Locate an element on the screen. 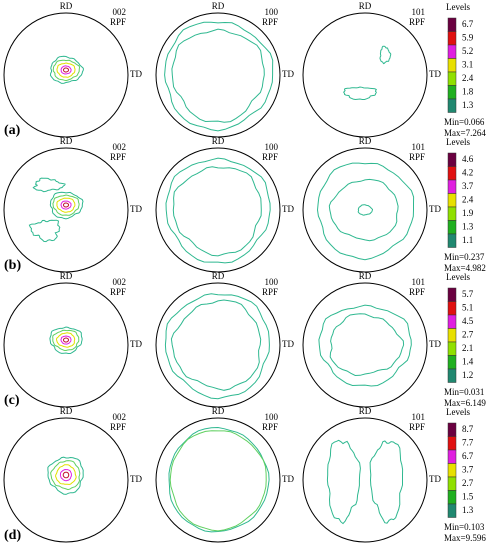 This screenshot has height=550, width=496. legend-level: 6.7 is located at coordinates (468, 456).